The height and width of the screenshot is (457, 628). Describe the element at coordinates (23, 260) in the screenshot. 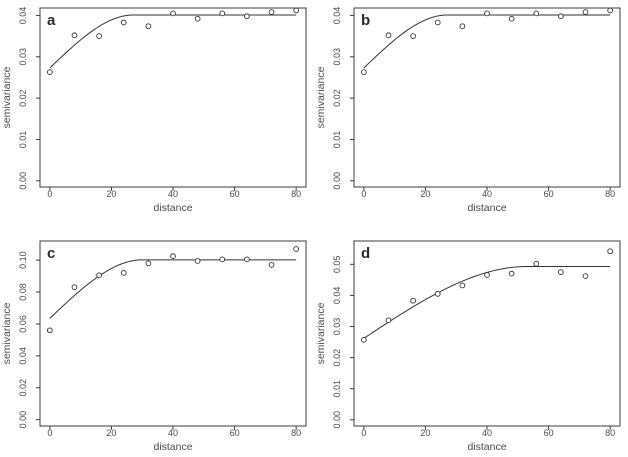

I see `y-tick-label: 0.10` at that location.